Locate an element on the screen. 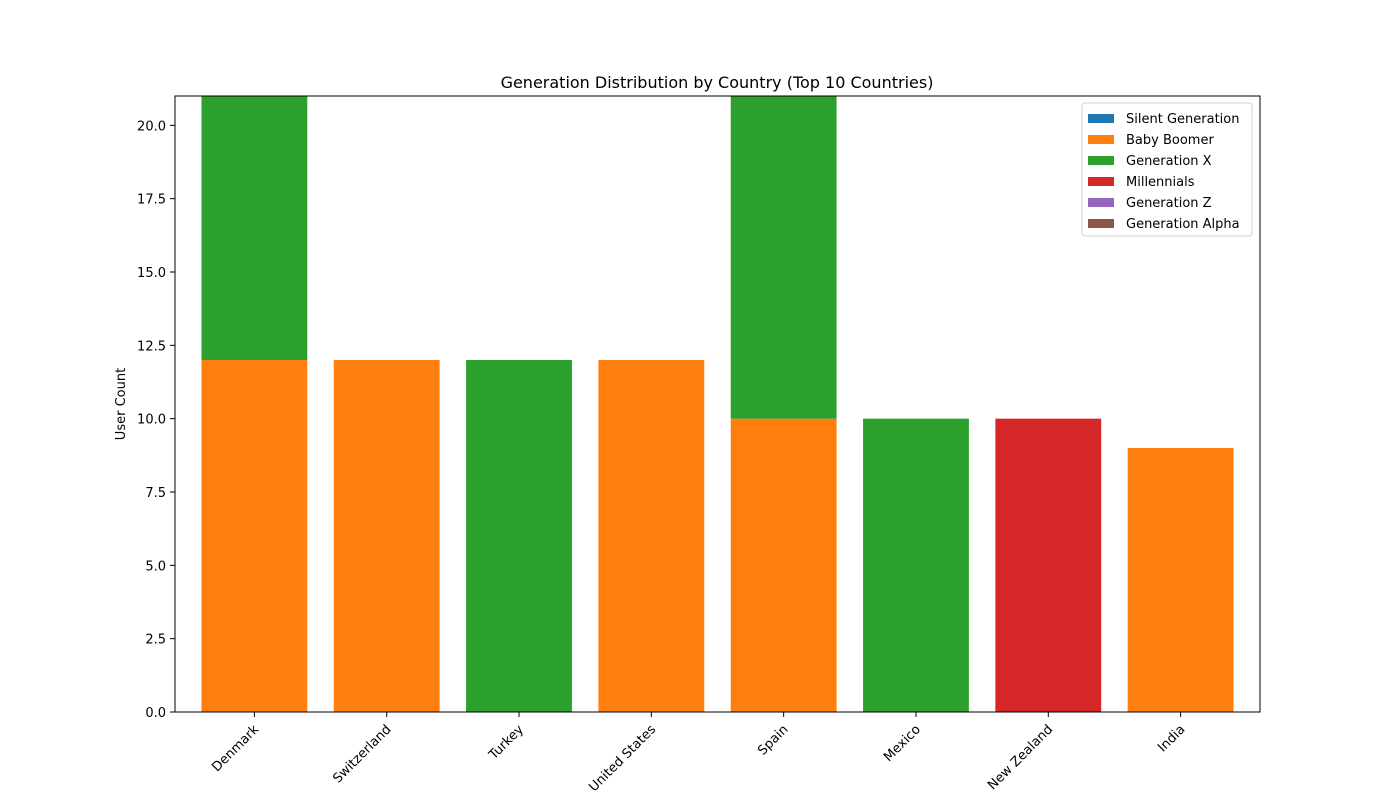  x-tick-label: Switzerland is located at coordinates (362, 754).